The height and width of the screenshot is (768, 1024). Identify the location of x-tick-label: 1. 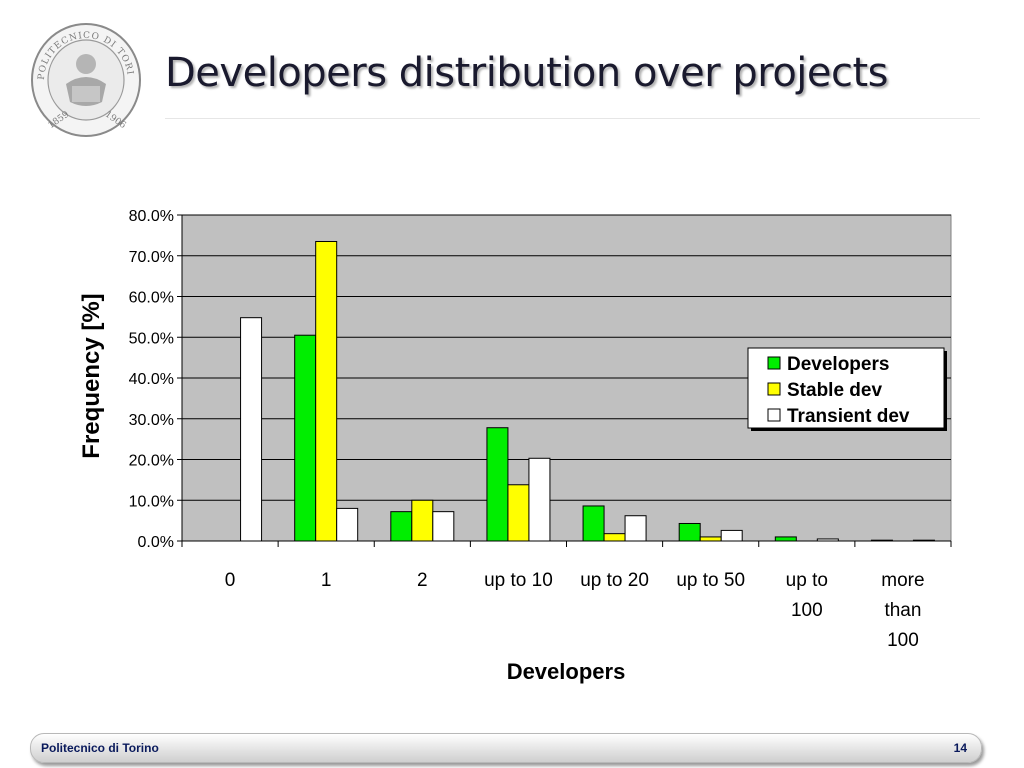
(326, 580).